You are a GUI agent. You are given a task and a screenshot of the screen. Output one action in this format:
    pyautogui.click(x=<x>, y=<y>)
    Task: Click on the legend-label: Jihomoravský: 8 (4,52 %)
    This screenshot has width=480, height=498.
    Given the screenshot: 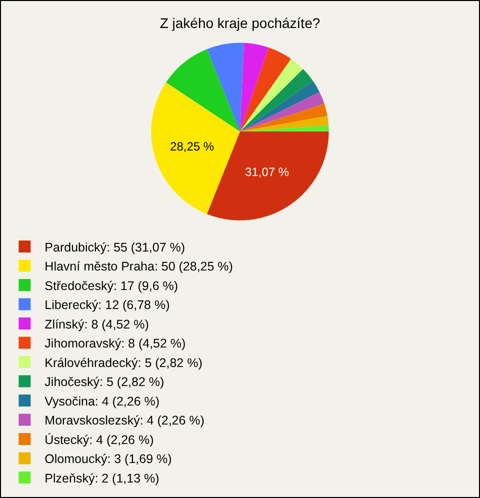 What is the action you would take?
    pyautogui.click(x=115, y=343)
    